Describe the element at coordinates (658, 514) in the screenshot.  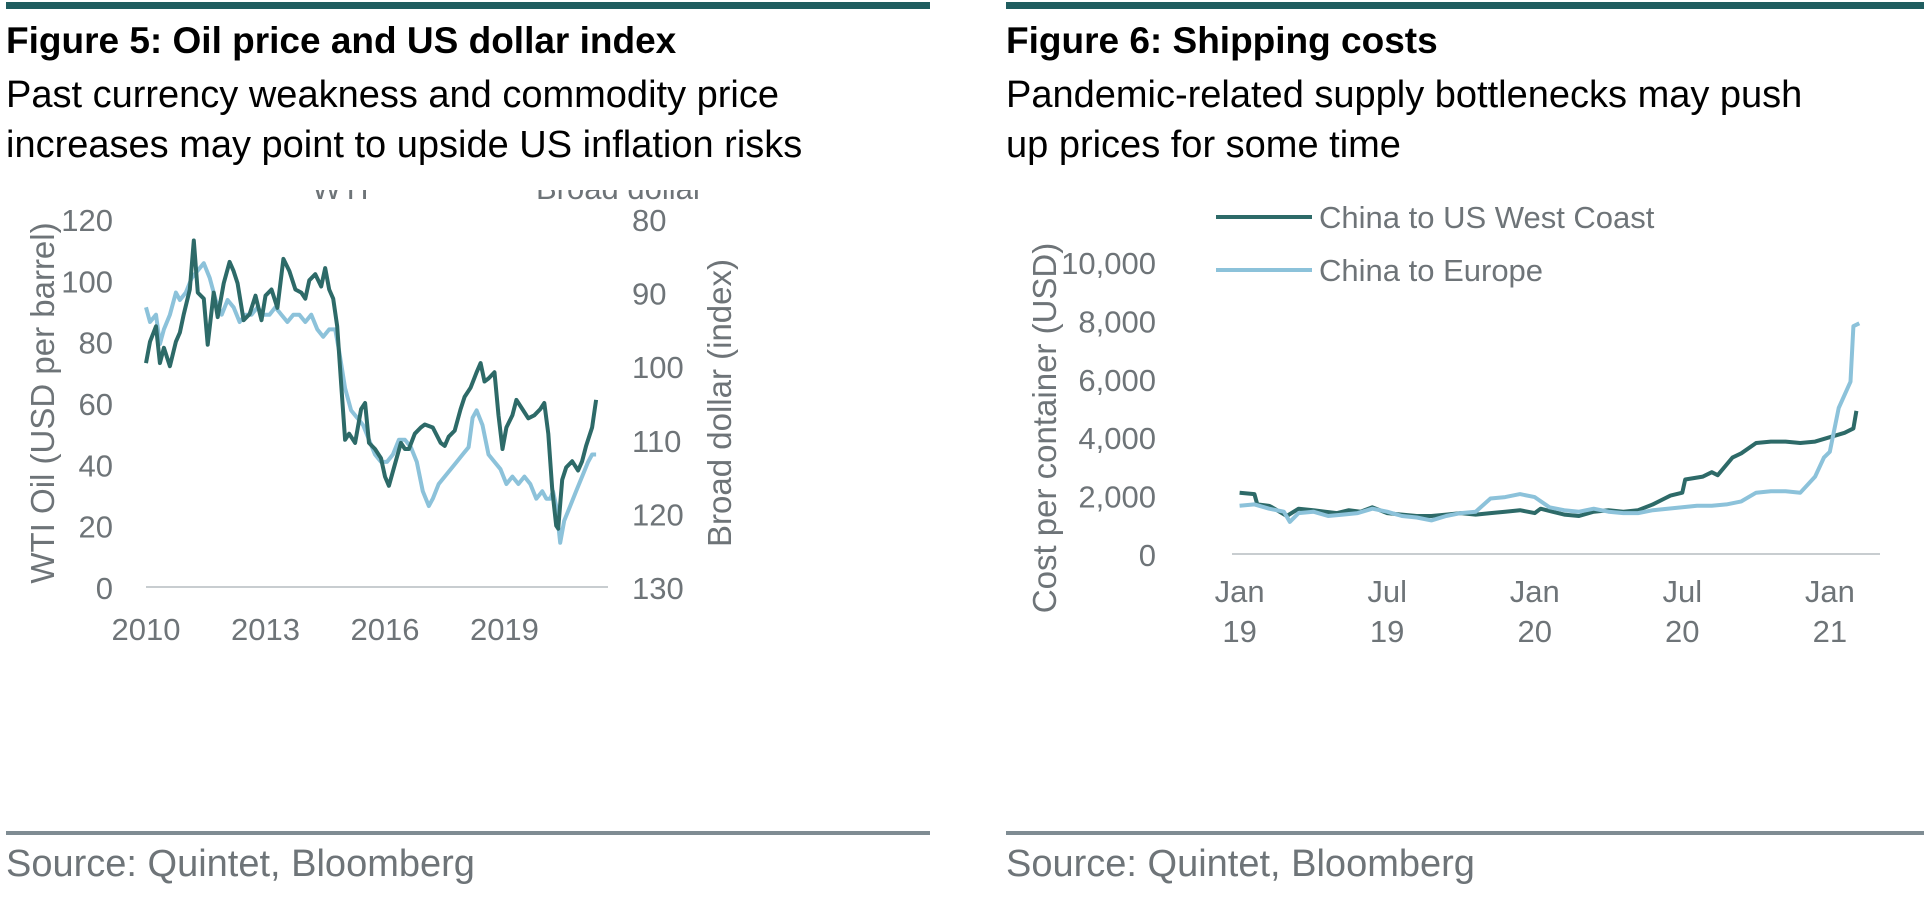
I see `y2-tick-label: 120` at that location.